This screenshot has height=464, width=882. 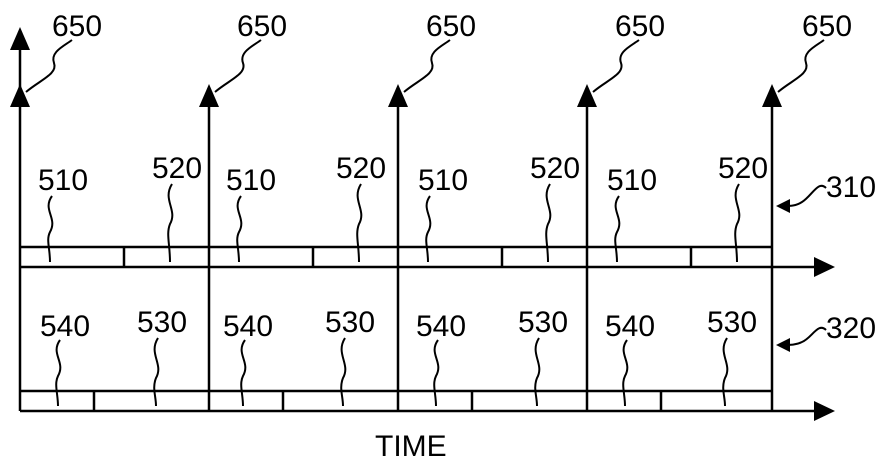 I want to click on time-axis-bottom-arrowhead, so click(x=824, y=411).